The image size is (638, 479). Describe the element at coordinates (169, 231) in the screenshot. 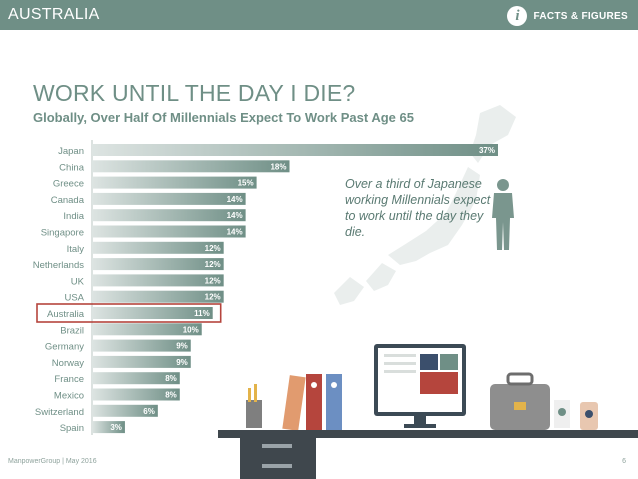

I see `bar-singapore` at that location.